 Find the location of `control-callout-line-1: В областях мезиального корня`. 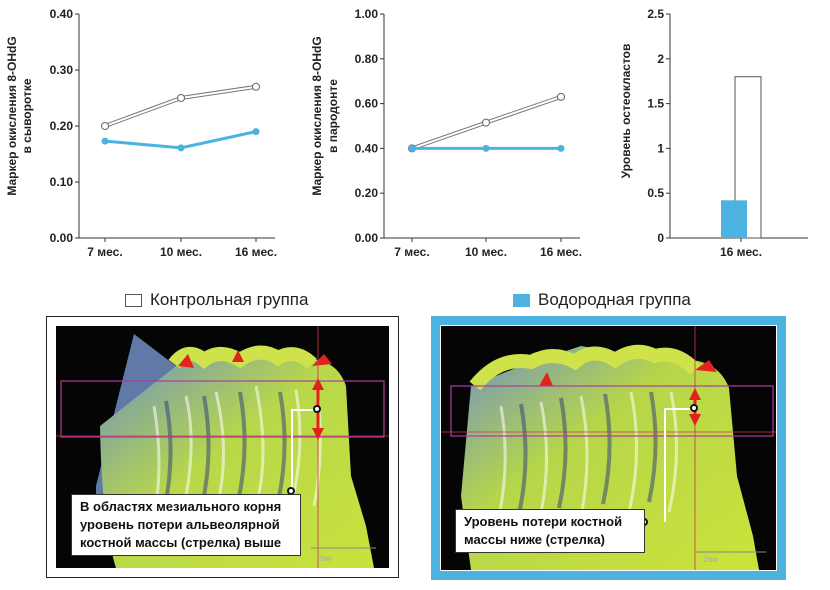

control-callout-line-1: В областях мезиального корня is located at coordinates (181, 506).